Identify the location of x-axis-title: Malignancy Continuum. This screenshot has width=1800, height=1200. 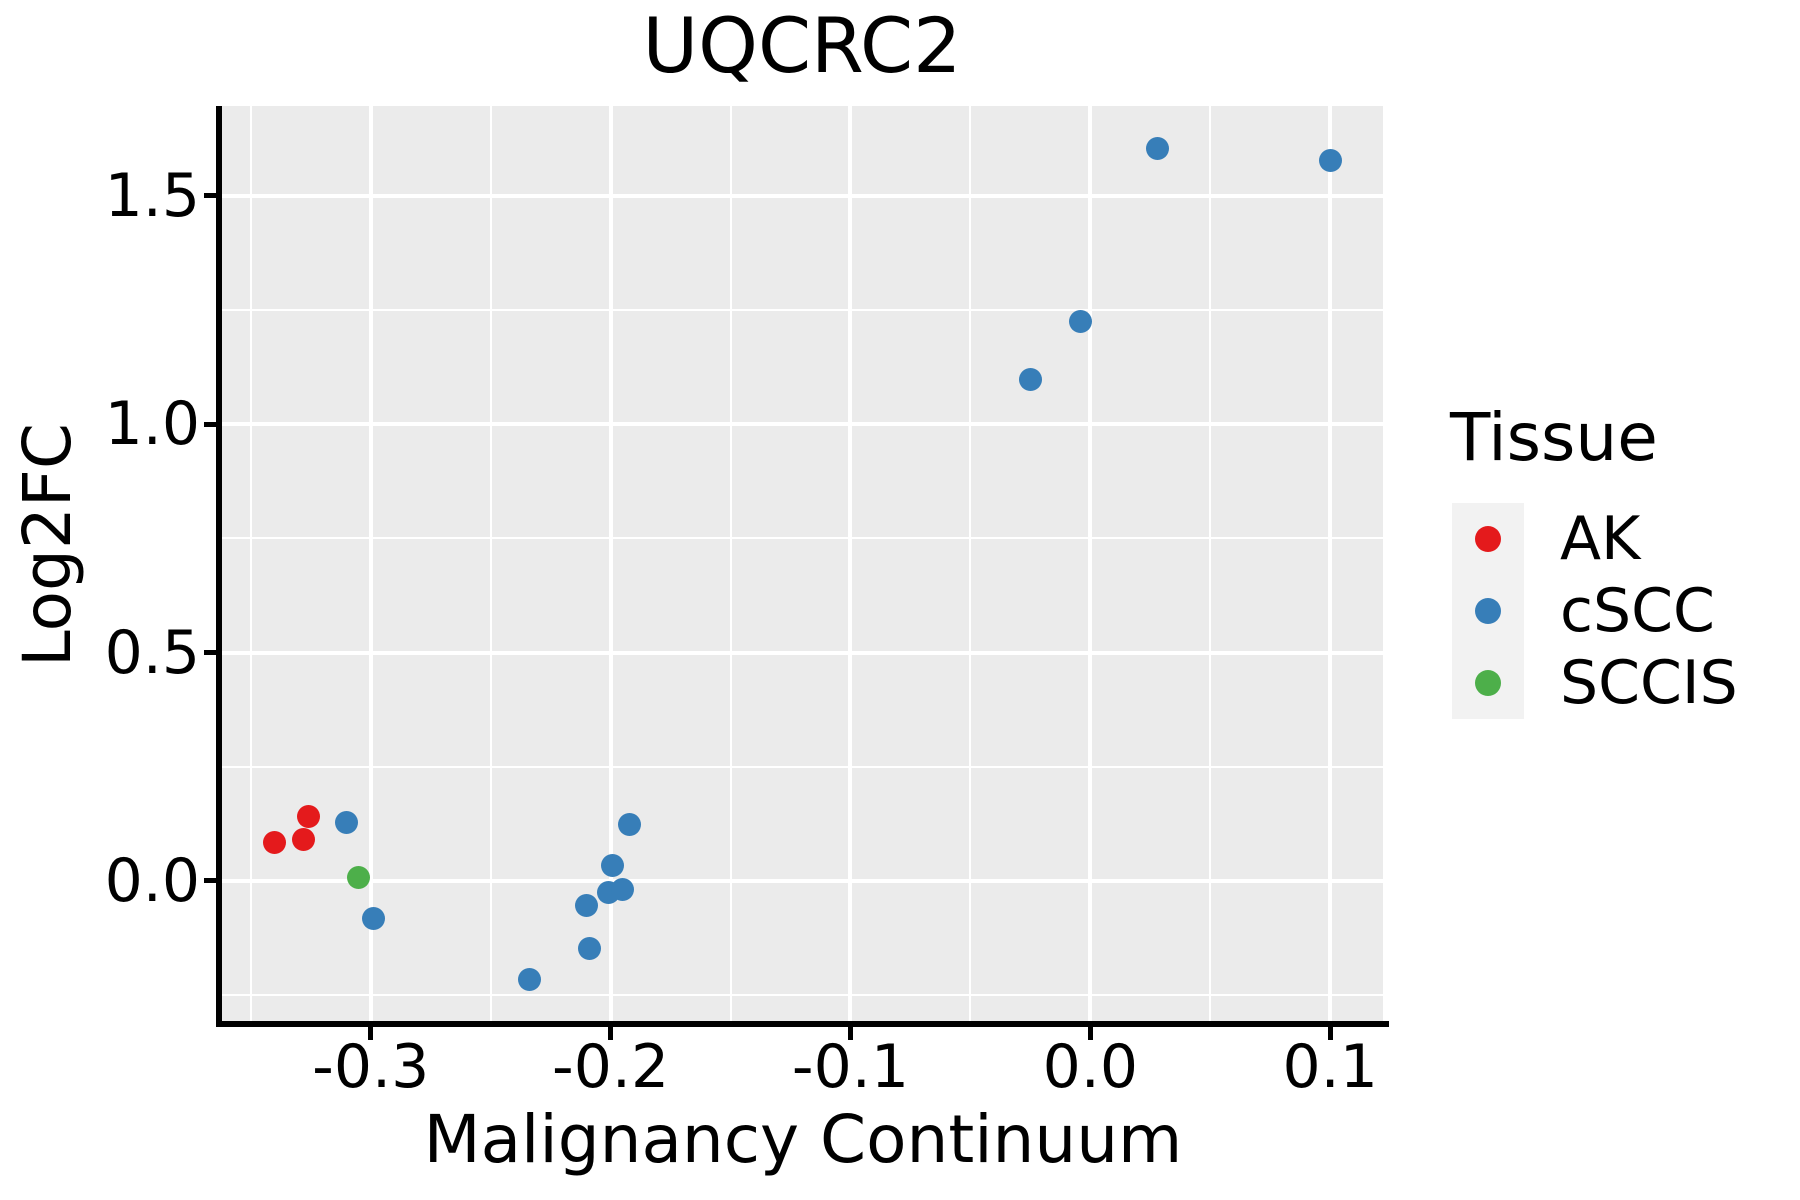
(803, 1139).